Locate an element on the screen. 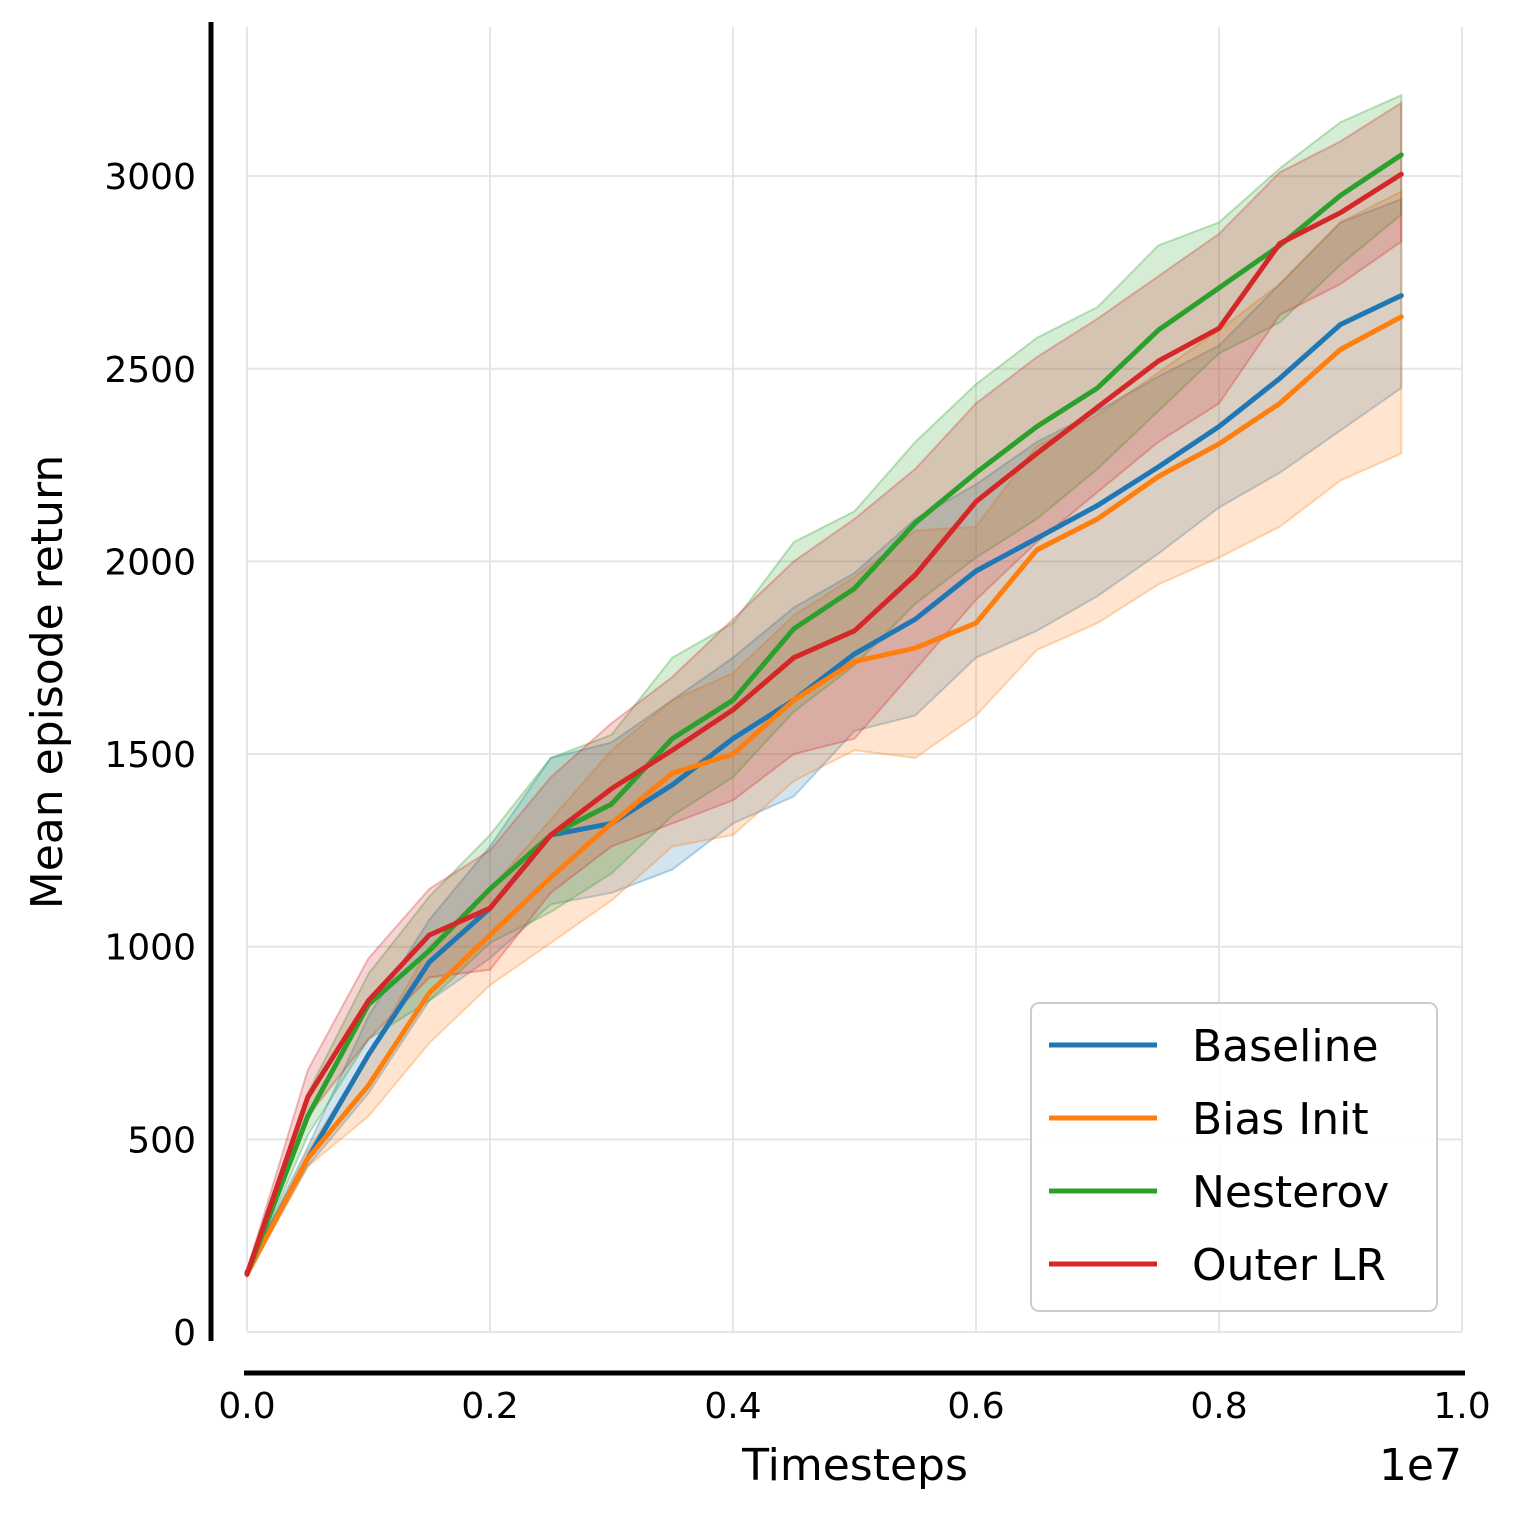 The width and height of the screenshot is (1522, 1520). y-tick-label: 1000 is located at coordinates (150, 948).